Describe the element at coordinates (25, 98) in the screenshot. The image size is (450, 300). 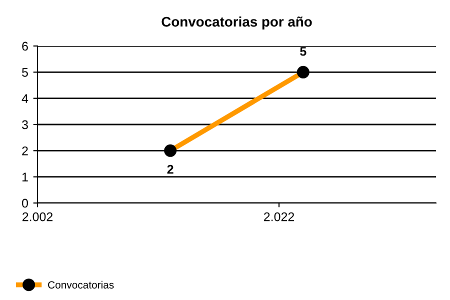
I see `y-tick-label: 4` at that location.